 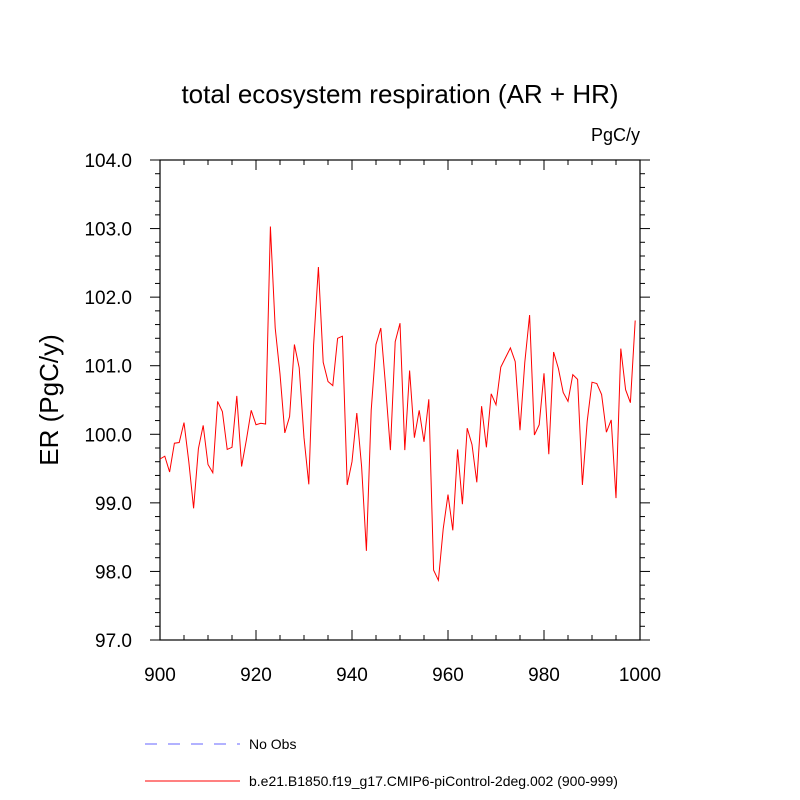 I want to click on y-tick-label: 103.0, so click(x=108, y=230).